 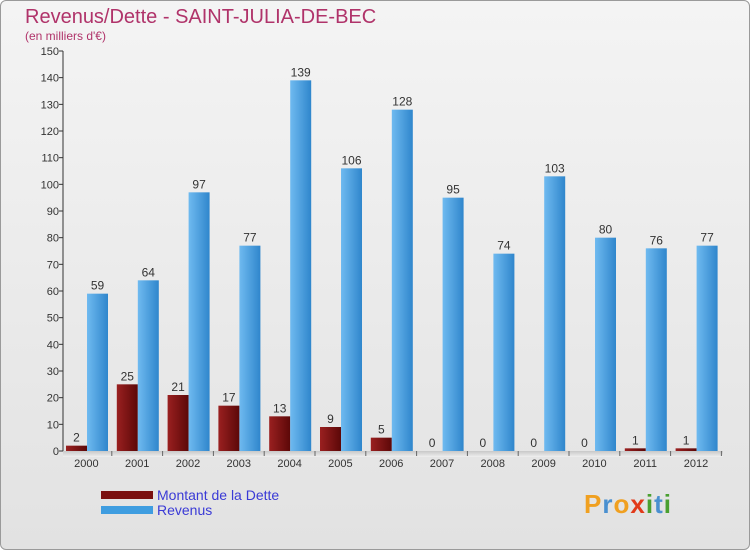 What do you see at coordinates (201, 17) in the screenshot?
I see `chart-title: Revenus/Dette - SAINT-JULIA-DE-BEC` at bounding box center [201, 17].